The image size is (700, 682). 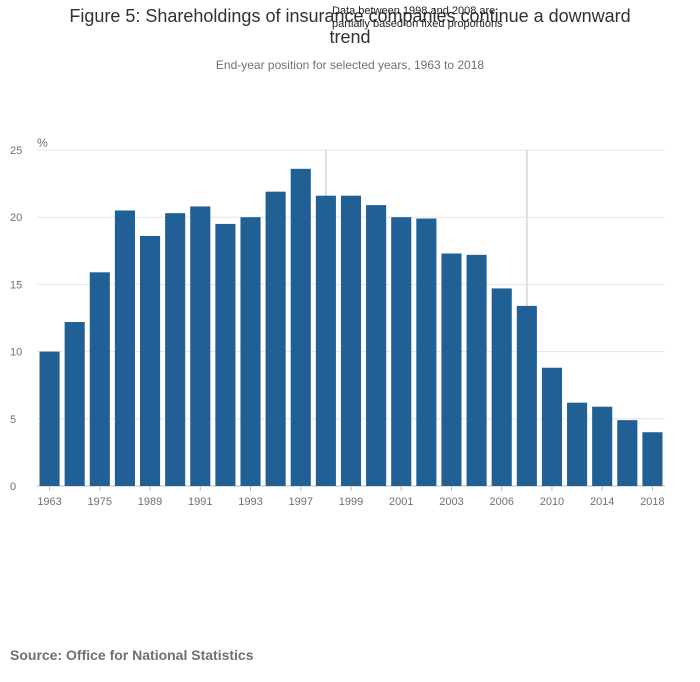 I want to click on x-tick-label: 1993, so click(x=250, y=502).